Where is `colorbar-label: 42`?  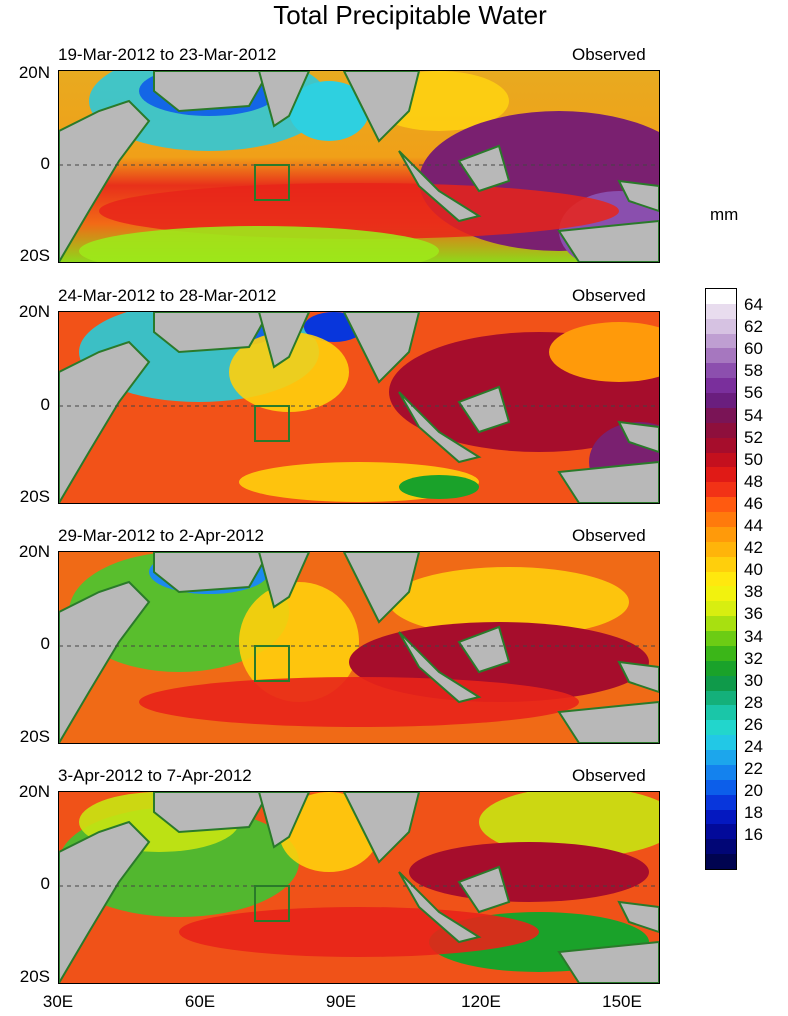
colorbar-label: 42 is located at coordinates (753, 548).